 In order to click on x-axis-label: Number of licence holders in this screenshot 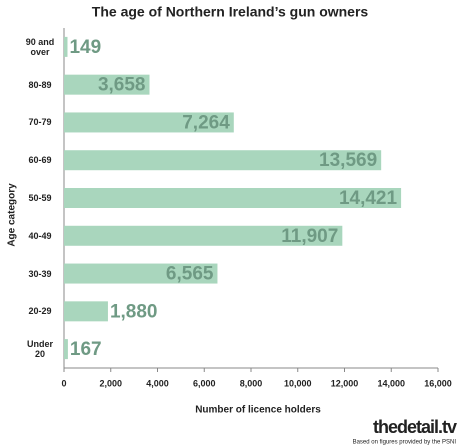, I will do `click(258, 410)`.